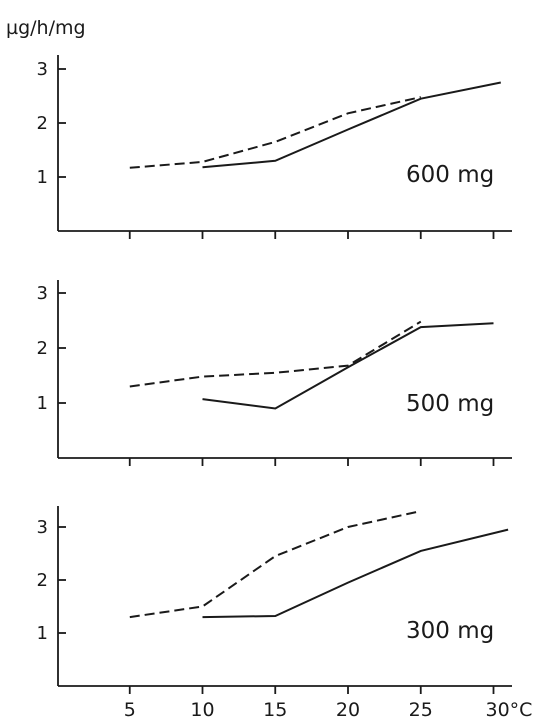  Describe the element at coordinates (202, 710) in the screenshot. I see `x-tick-label: 10` at that location.